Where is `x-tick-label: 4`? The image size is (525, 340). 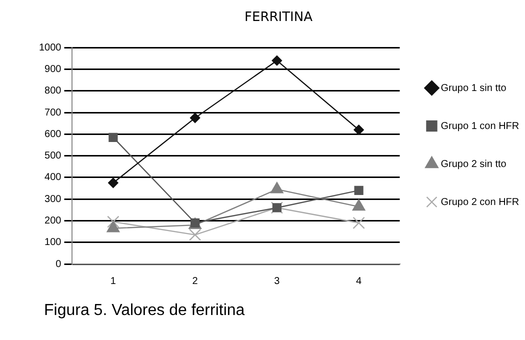
x-tick-label: 4 is located at coordinates (359, 281).